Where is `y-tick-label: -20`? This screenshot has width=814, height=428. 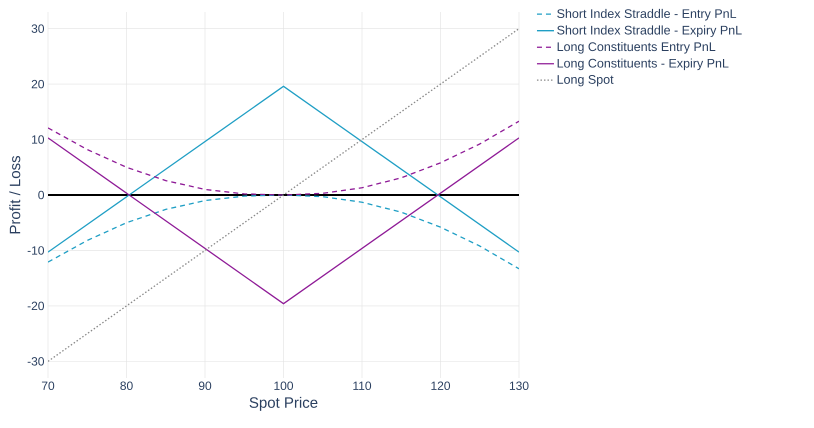 y-tick-label: -20 is located at coordinates (36, 306).